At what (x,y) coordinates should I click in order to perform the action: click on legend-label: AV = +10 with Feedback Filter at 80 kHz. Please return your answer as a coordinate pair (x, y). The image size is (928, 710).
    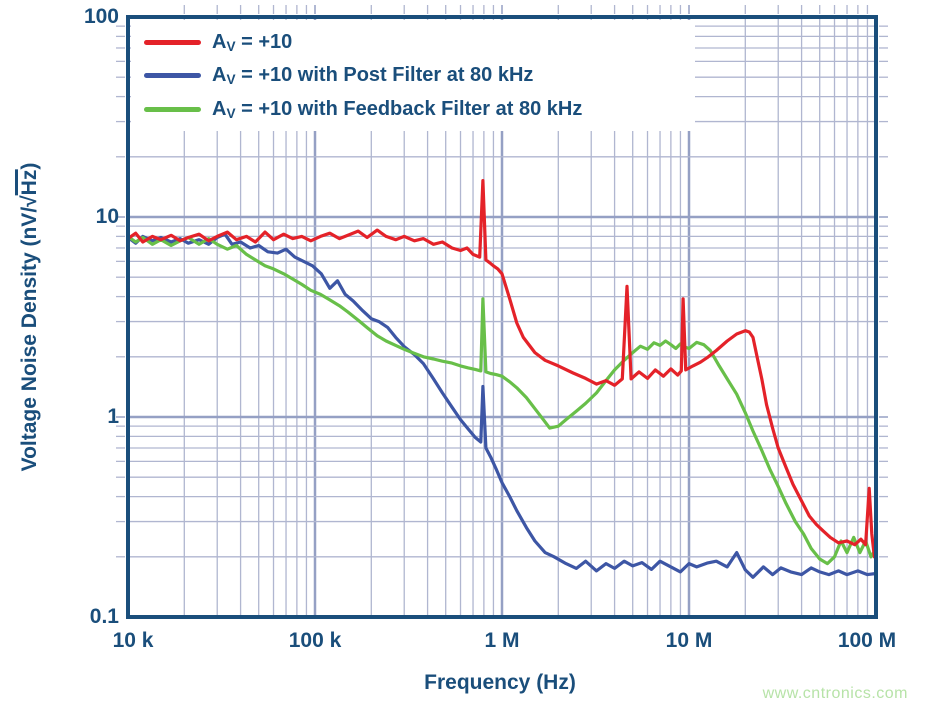
    Looking at the image, I should click on (397, 109).